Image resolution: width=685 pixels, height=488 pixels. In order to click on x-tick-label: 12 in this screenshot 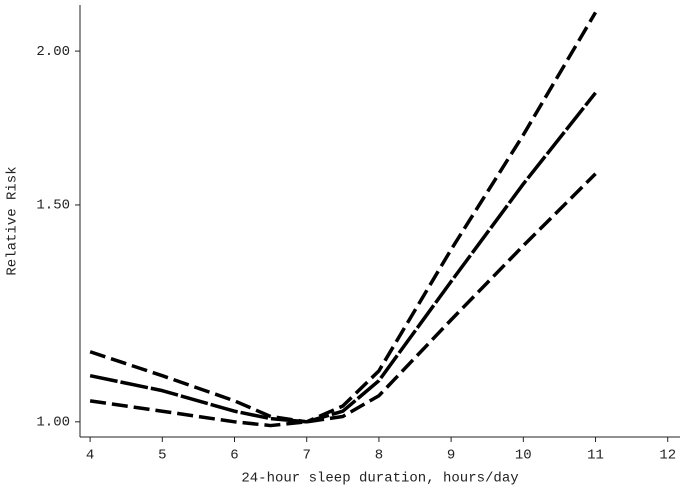, I will do `click(667, 456)`.